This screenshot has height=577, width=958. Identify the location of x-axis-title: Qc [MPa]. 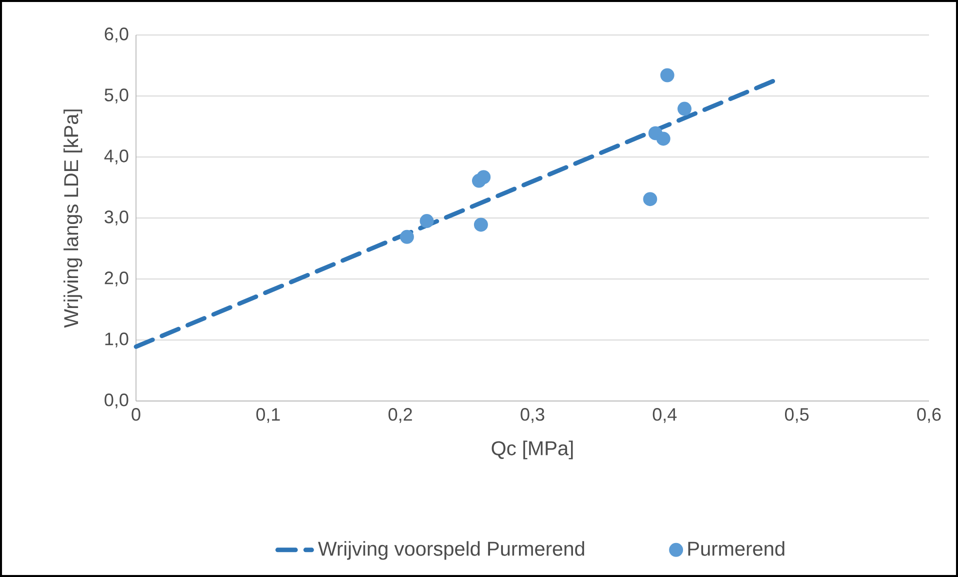
(532, 450).